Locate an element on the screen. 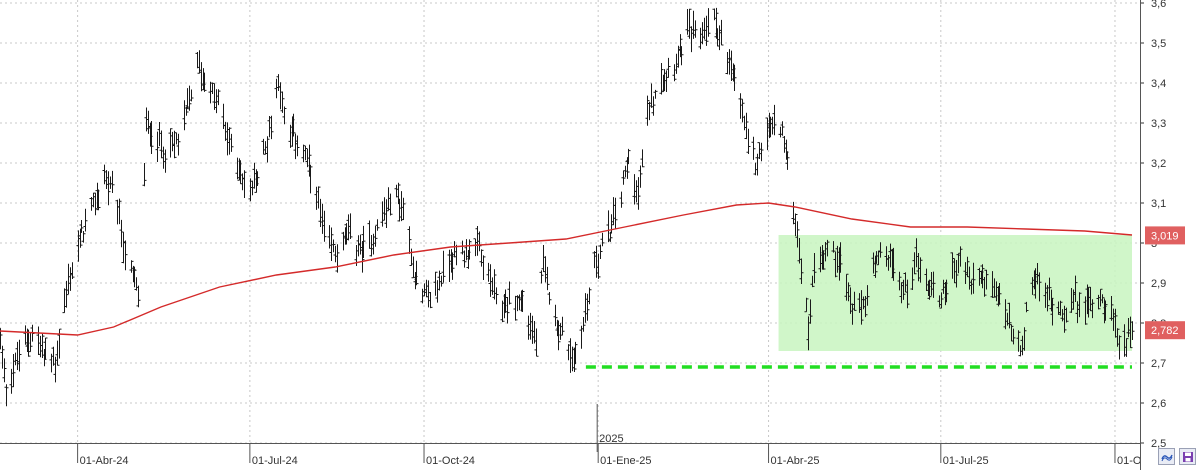  y-tick-label: 2,7 is located at coordinates (1158, 364).